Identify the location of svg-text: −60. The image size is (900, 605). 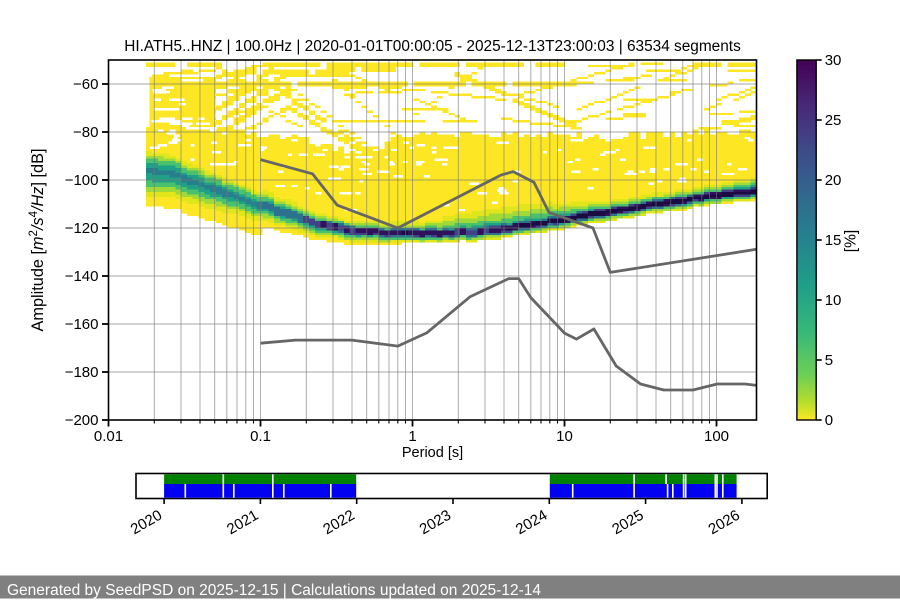
(85, 84).